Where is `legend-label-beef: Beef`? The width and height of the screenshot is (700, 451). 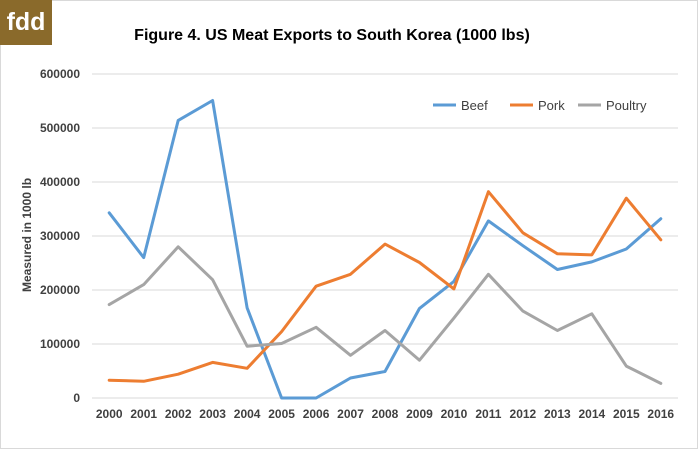
legend-label-beef: Beef is located at coordinates (474, 105).